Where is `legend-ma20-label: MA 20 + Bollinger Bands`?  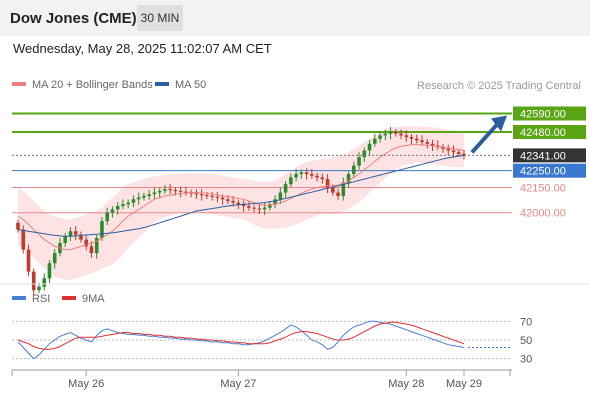 legend-ma20-label: MA 20 + Bollinger Bands is located at coordinates (92, 85).